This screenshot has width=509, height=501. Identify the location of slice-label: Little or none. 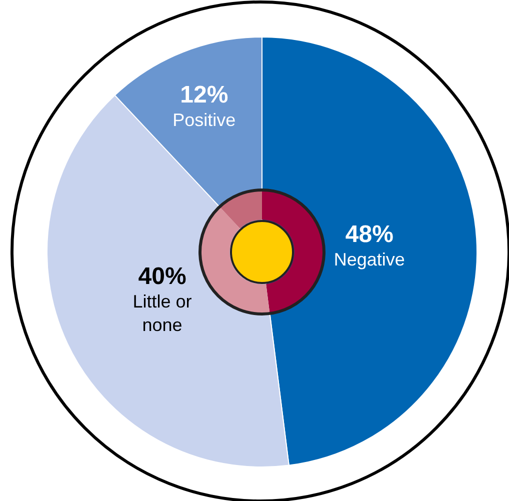
(162, 313).